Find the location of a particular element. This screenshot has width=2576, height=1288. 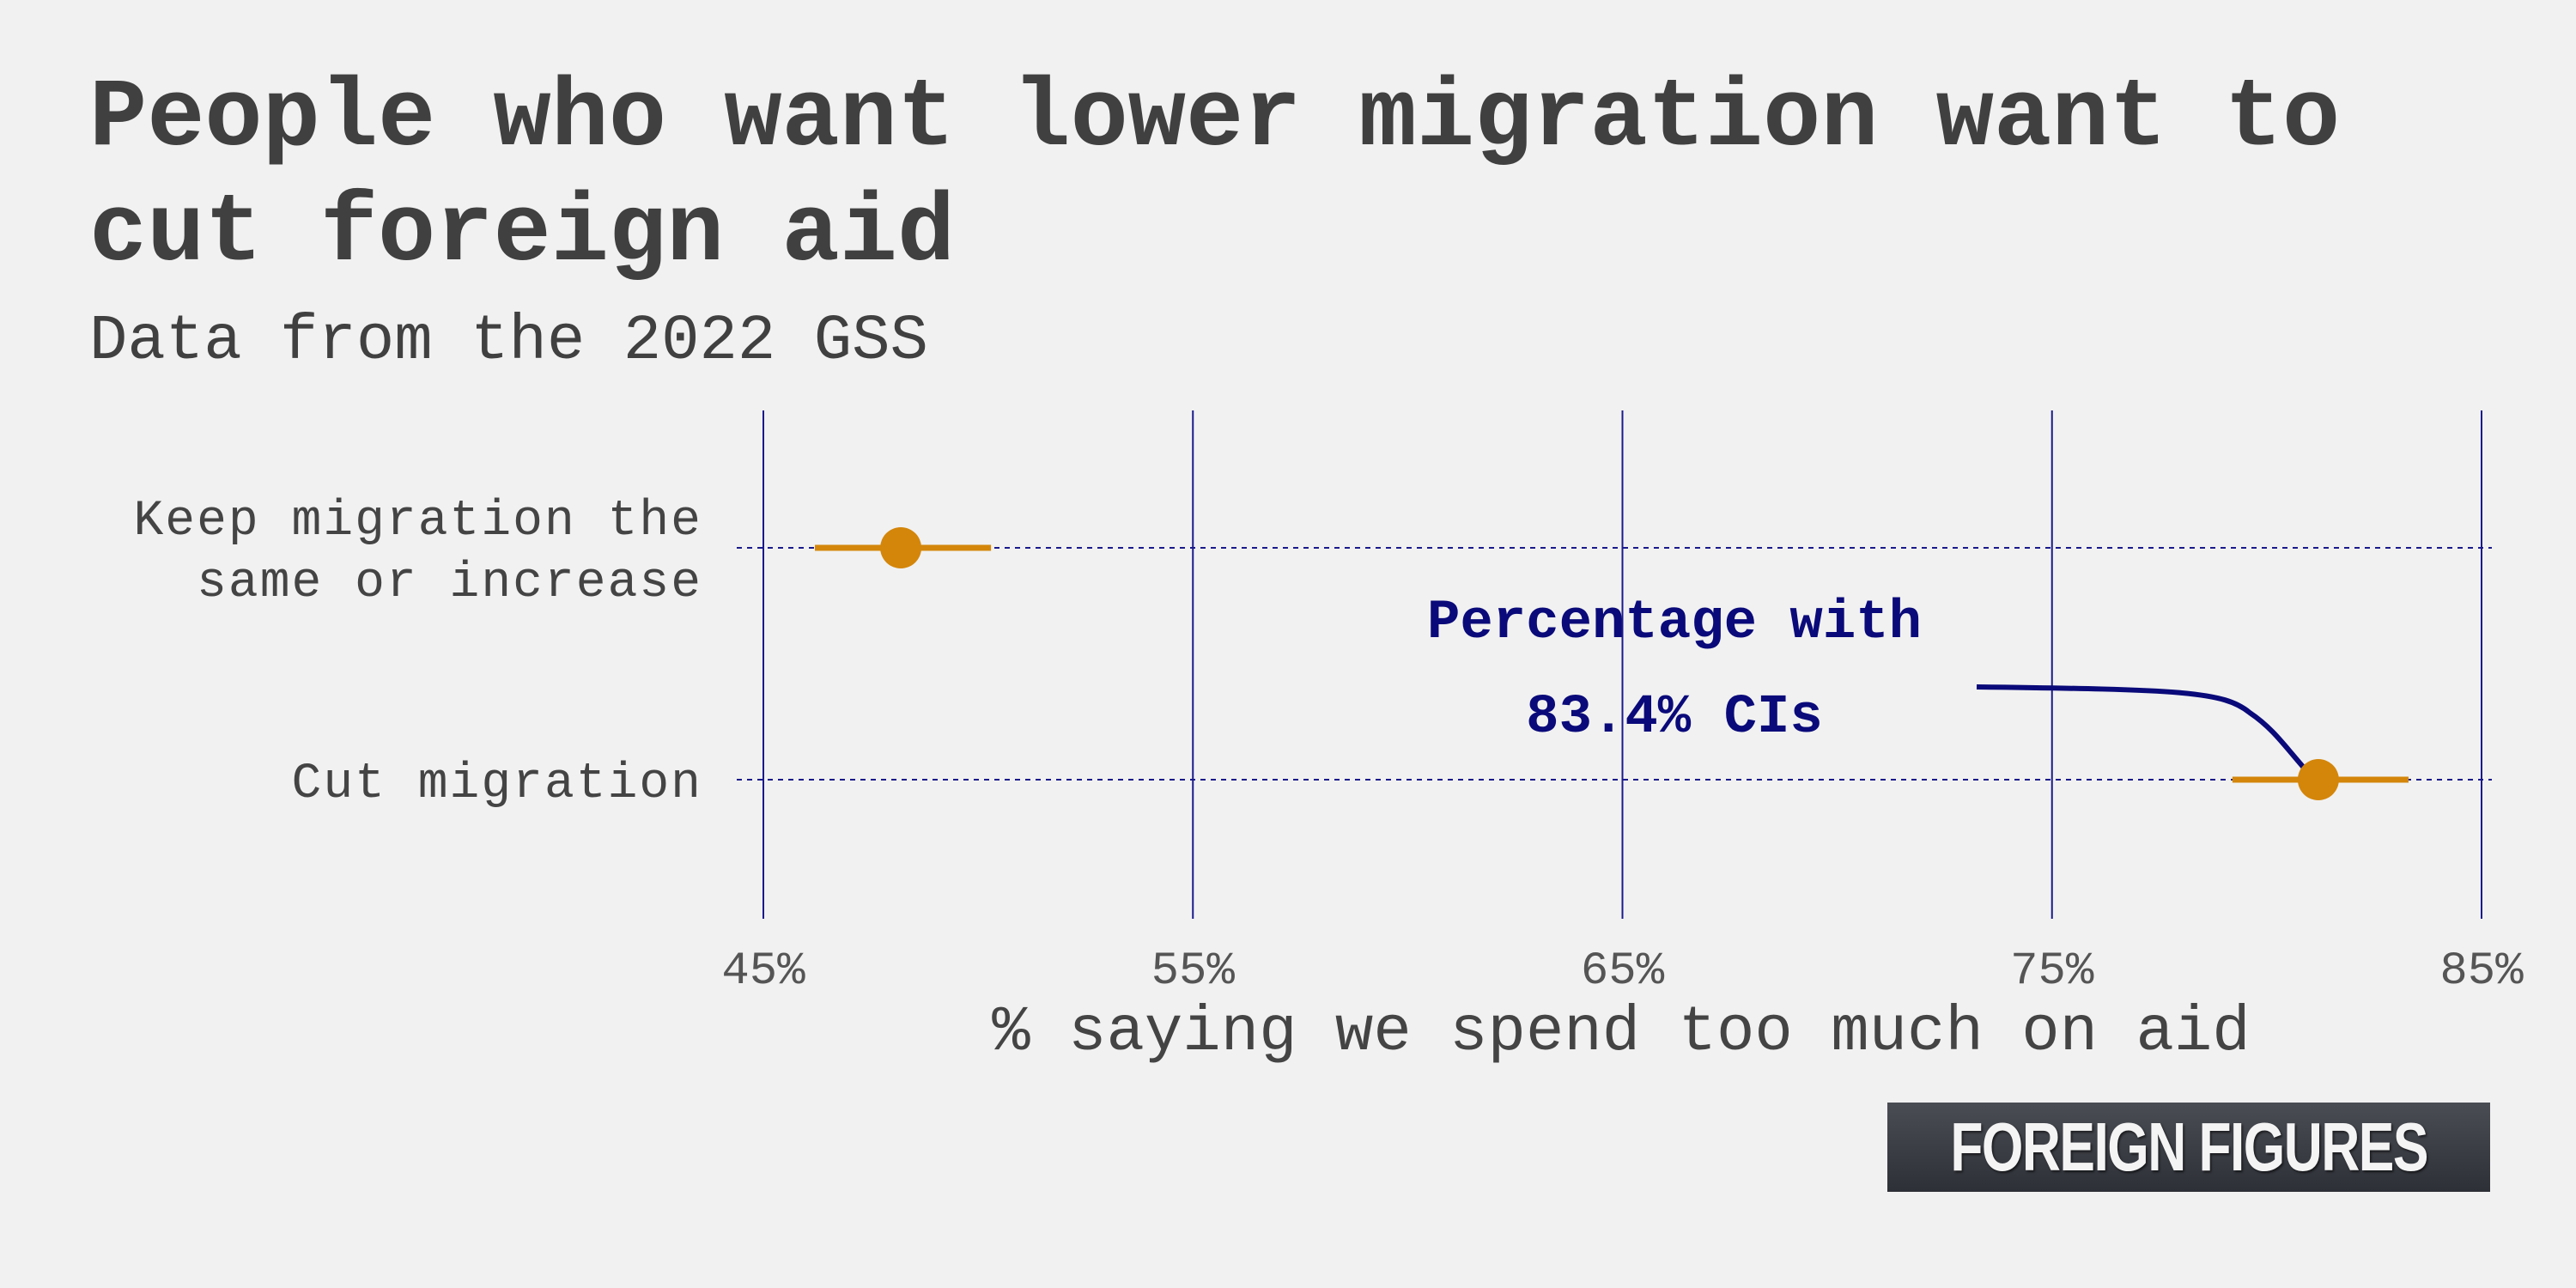

annotation: Percentage with 83.4% CIs is located at coordinates (1871, 685).